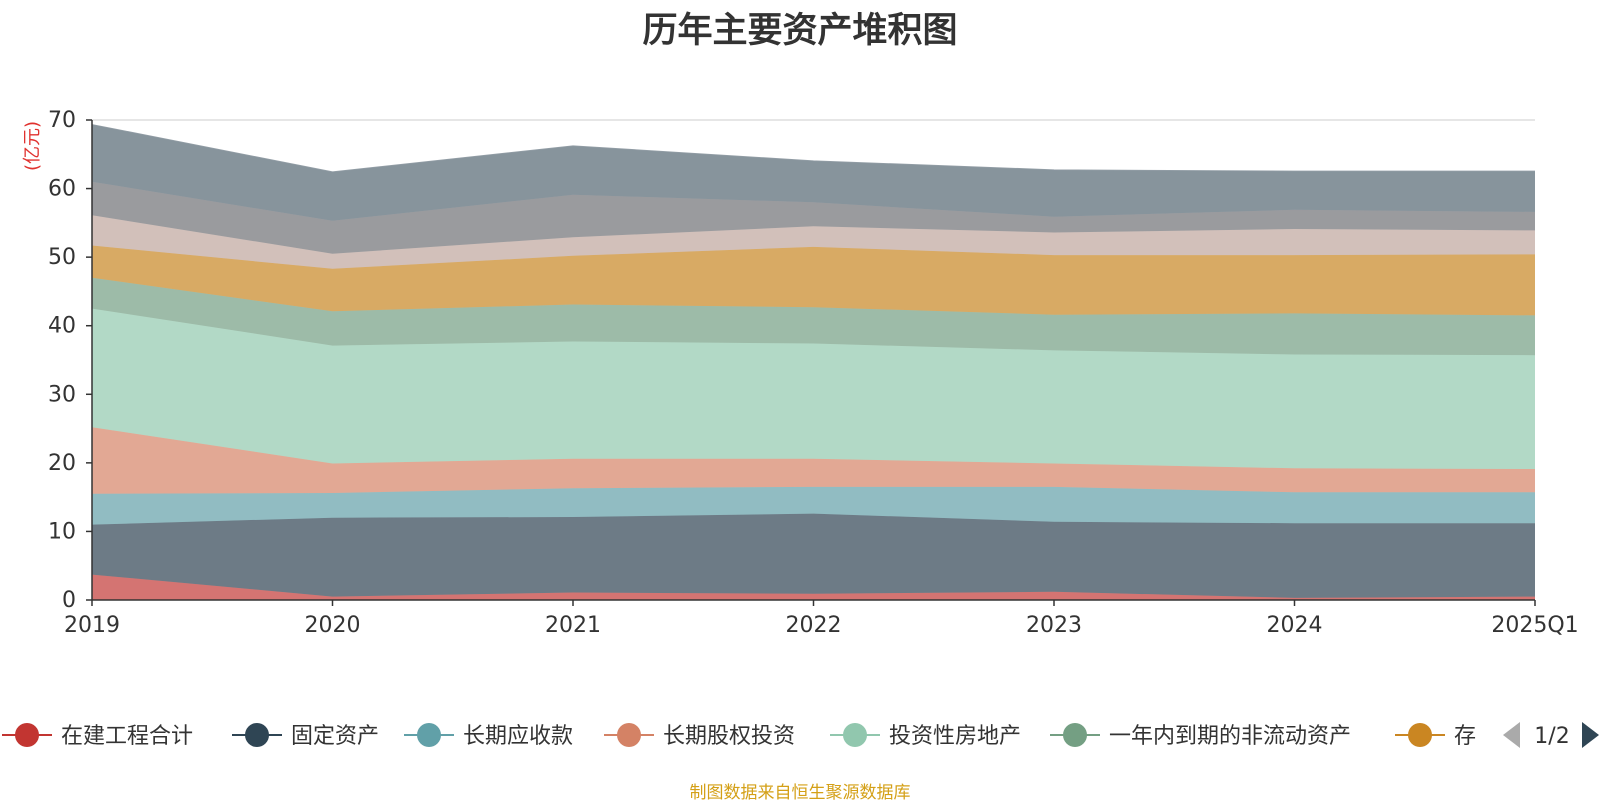  Describe the element at coordinates (1511, 735) in the screenshot. I see `legend-prev-icon` at that location.